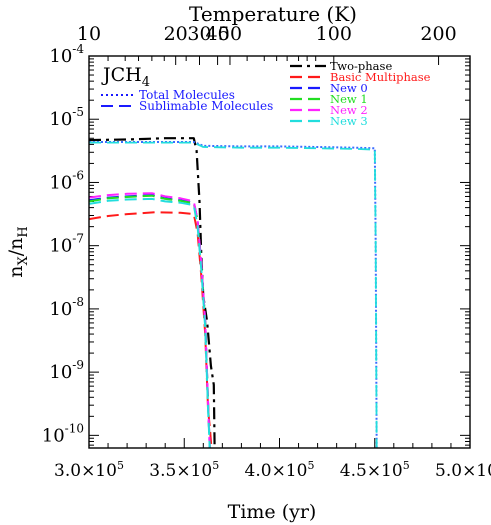  I want to click on x-tick-mantissa: 3.5×10, so click(180, 471).